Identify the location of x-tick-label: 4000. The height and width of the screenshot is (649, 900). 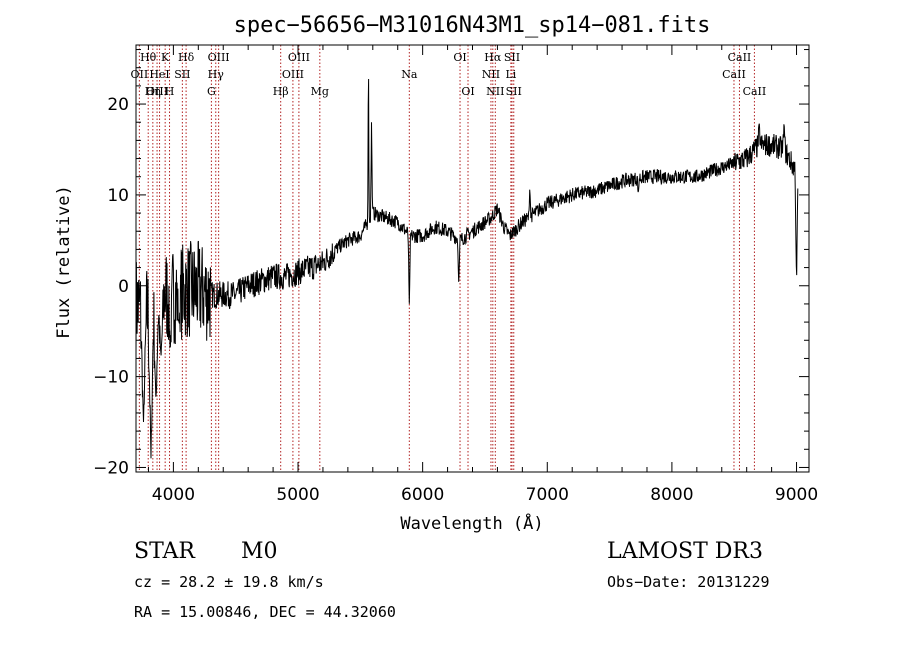
(173, 495).